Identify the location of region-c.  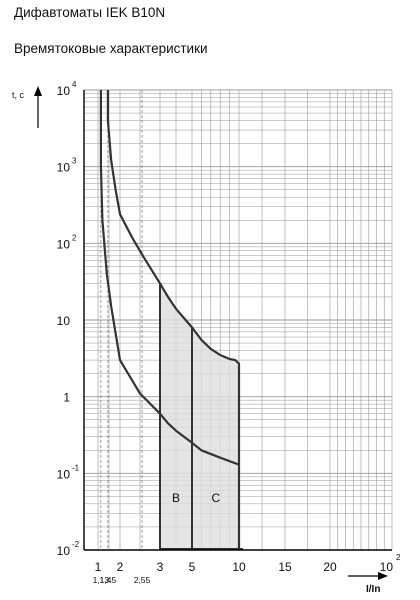
(215, 438).